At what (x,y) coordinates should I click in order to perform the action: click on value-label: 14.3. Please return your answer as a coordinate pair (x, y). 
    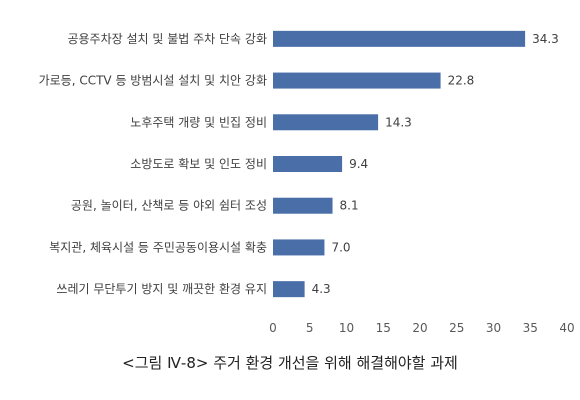
    Looking at the image, I should click on (398, 122).